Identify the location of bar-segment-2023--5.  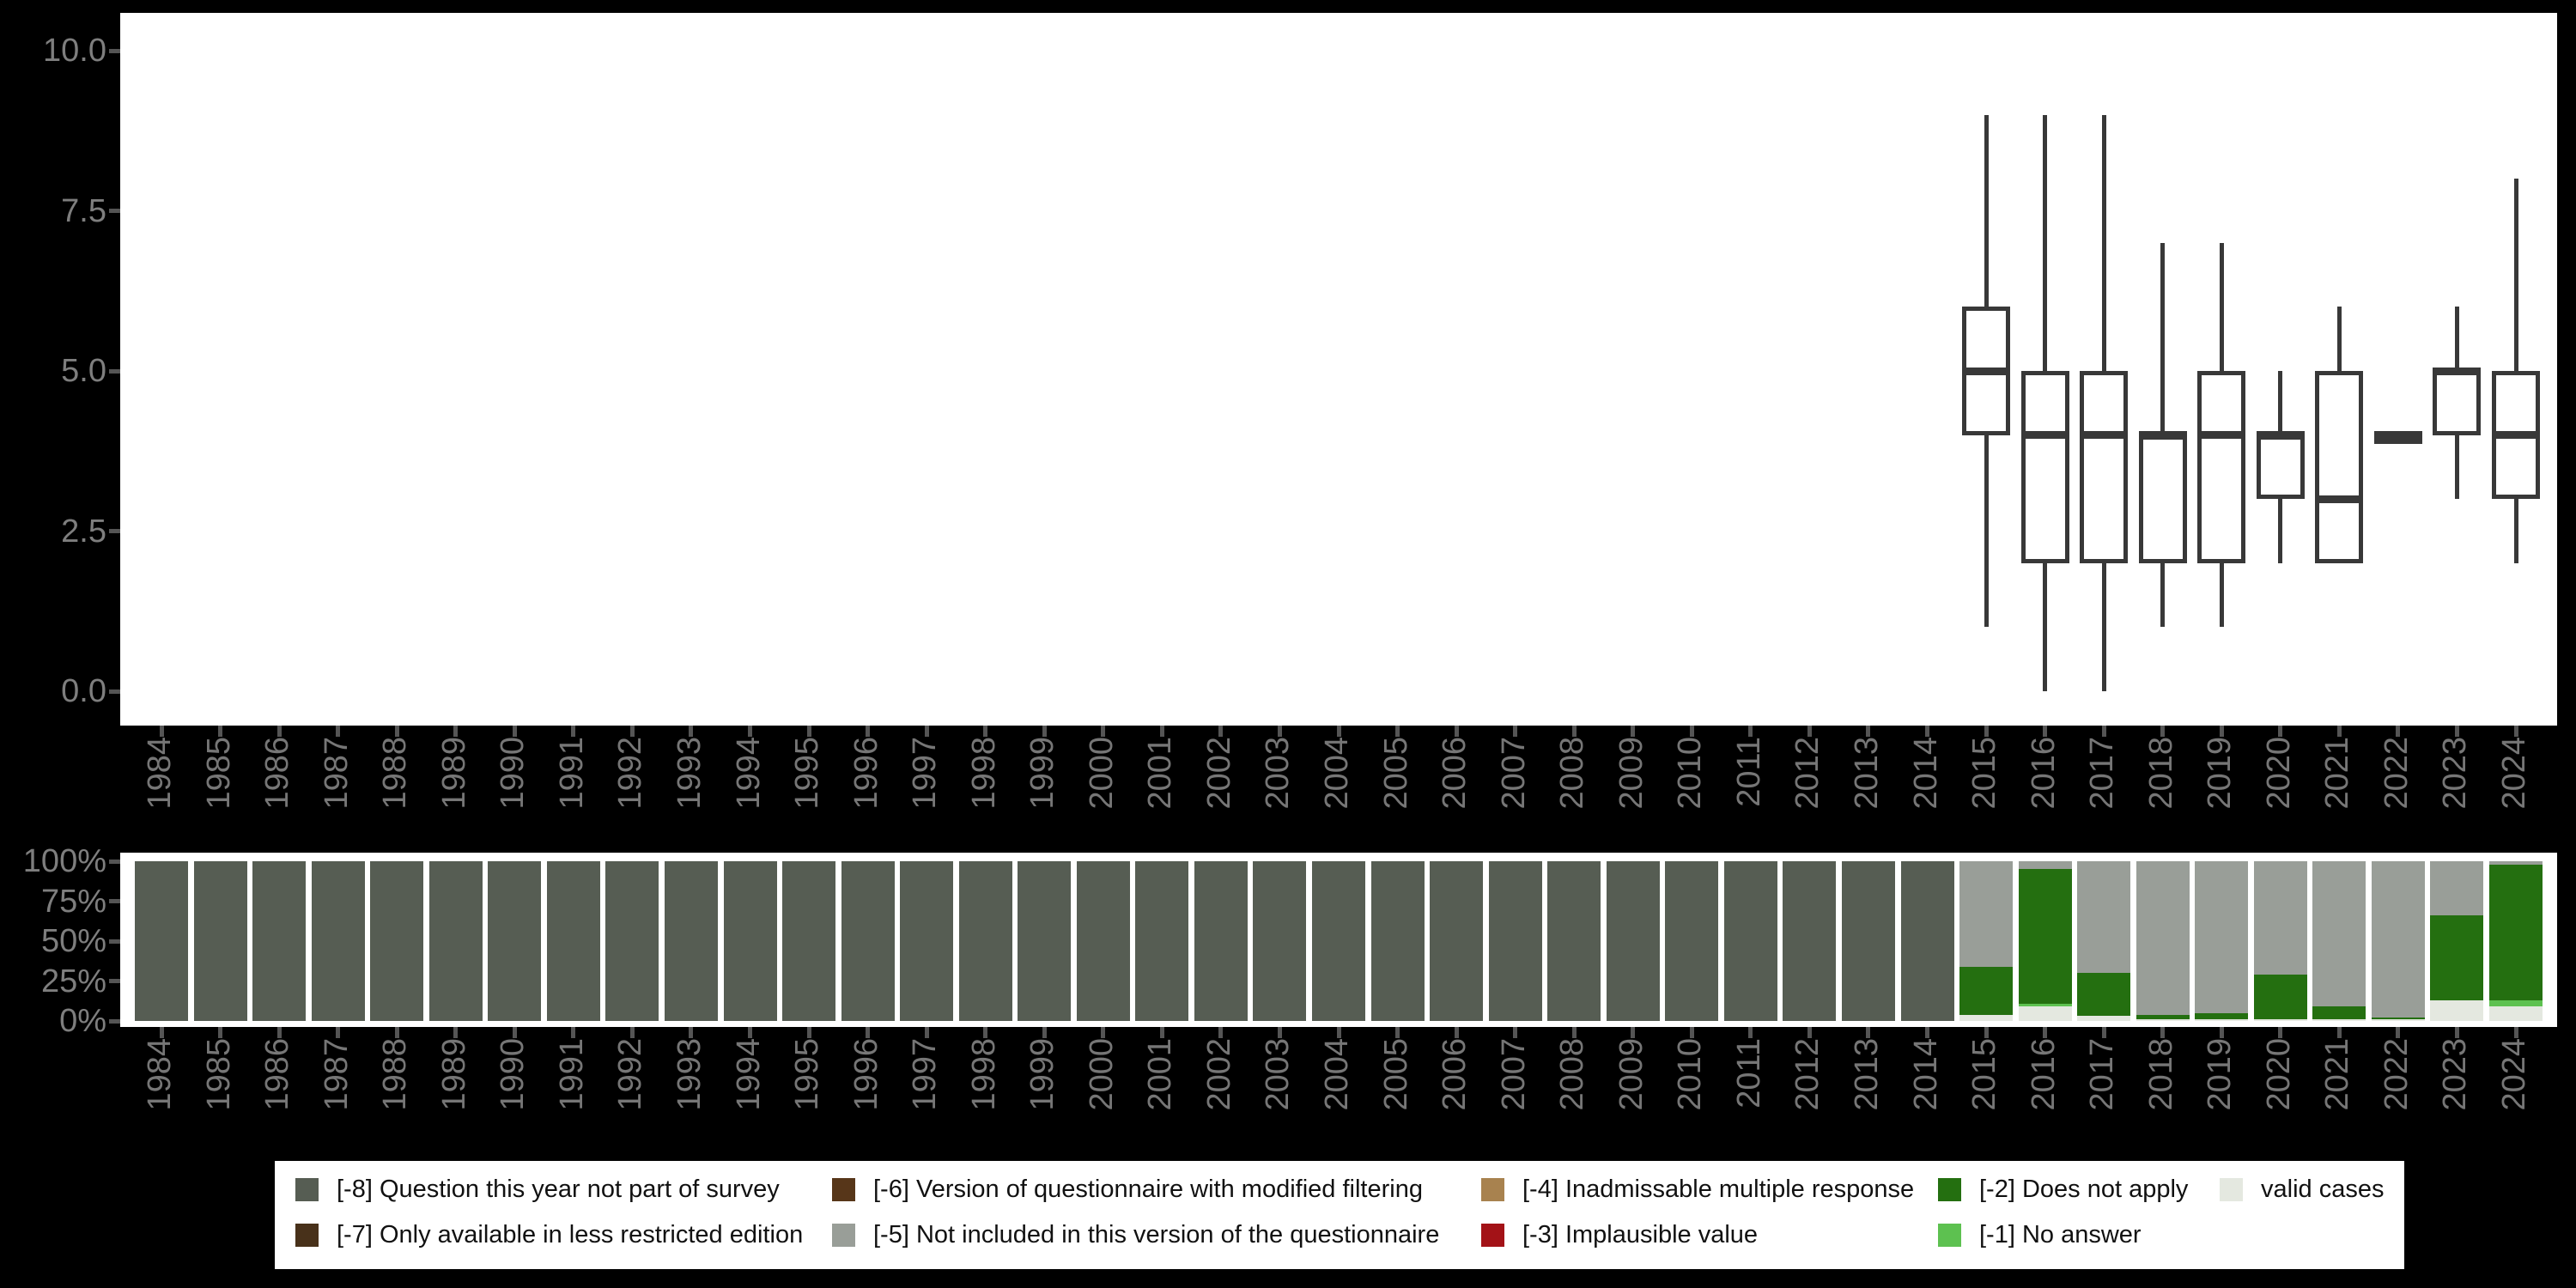
(2457, 889).